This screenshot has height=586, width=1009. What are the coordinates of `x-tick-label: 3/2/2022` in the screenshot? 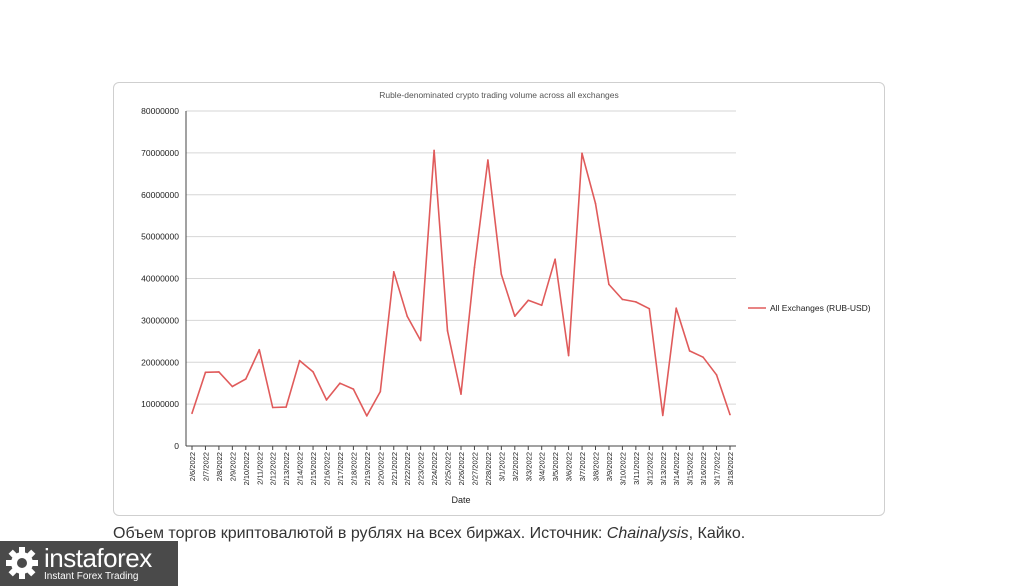 It's located at (515, 466).